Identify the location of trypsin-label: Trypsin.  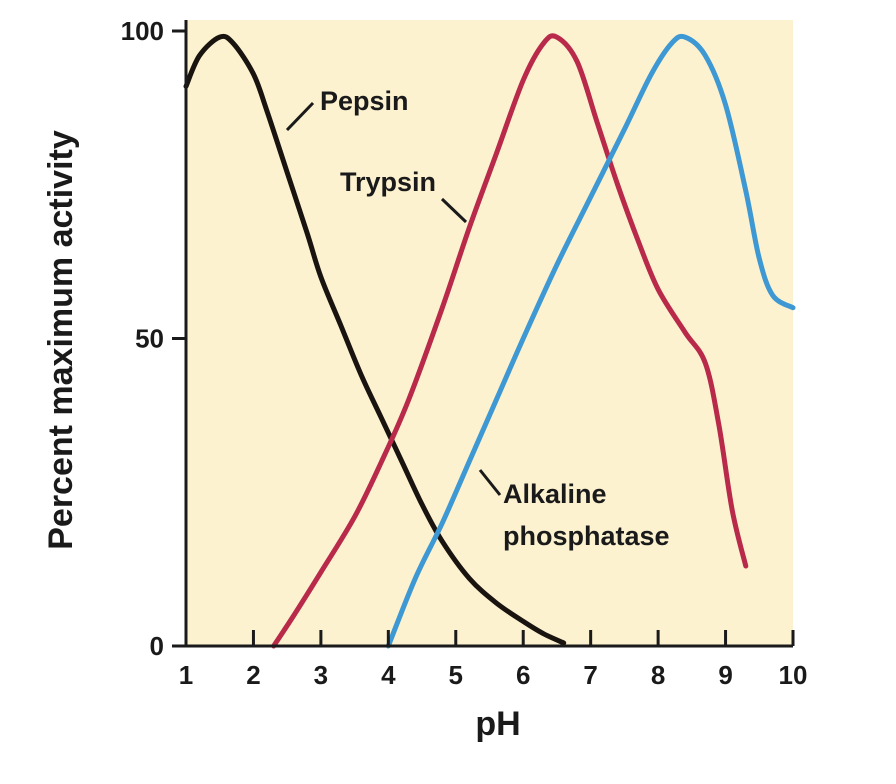
(388, 182).